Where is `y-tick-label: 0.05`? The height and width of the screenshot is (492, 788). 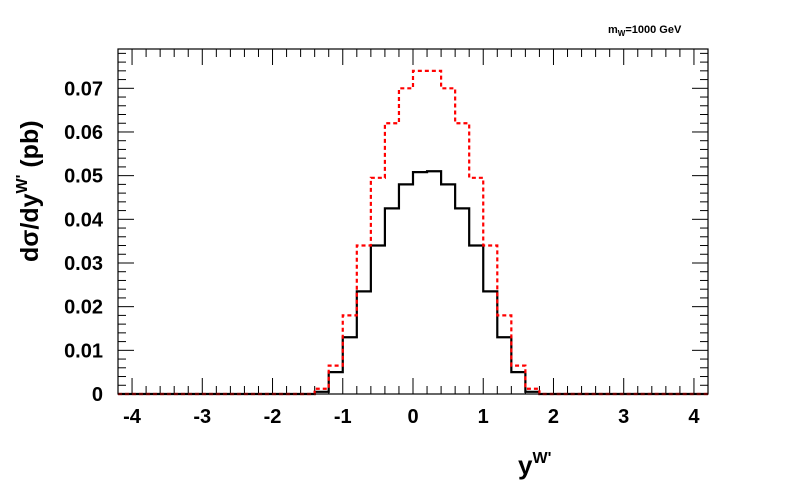 y-tick-label: 0.05 is located at coordinates (83, 177).